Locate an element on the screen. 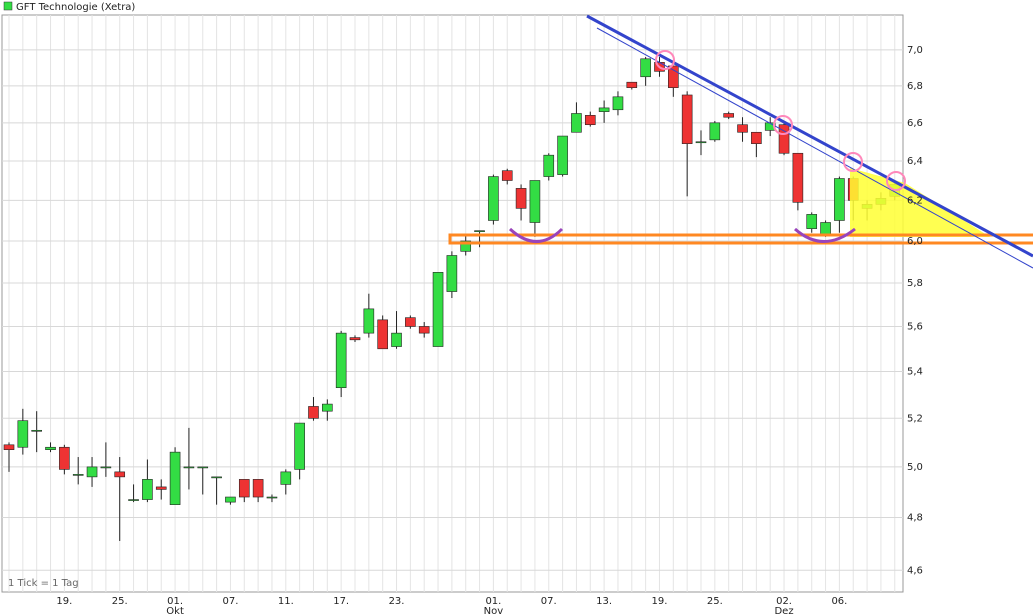 The width and height of the screenshot is (1033, 616). y-tick-label: 6,8 is located at coordinates (915, 86).